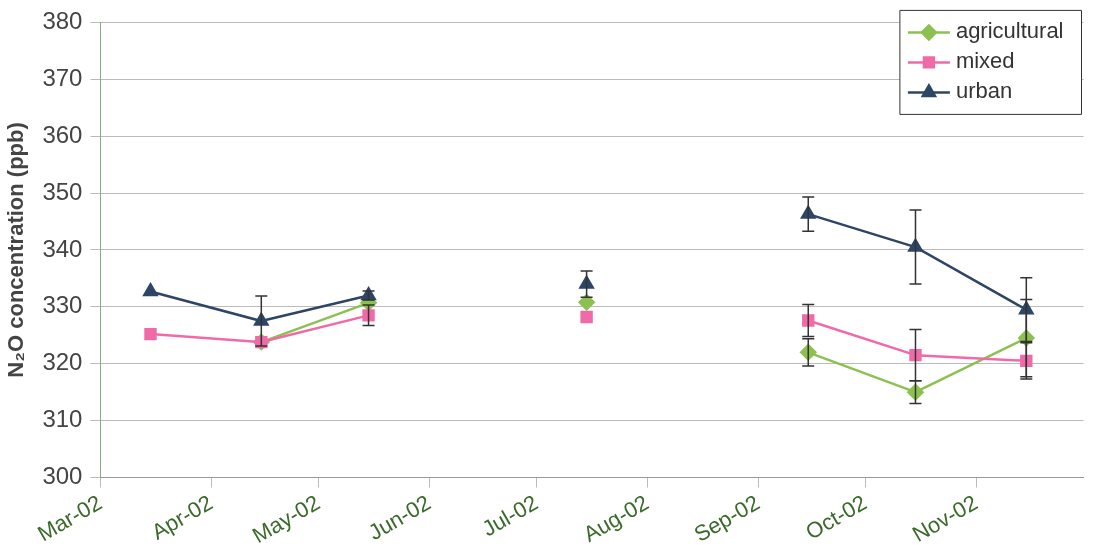 Image resolution: width=1093 pixels, height=553 pixels. Describe the element at coordinates (62, 134) in the screenshot. I see `y-tick-label: 360` at that location.